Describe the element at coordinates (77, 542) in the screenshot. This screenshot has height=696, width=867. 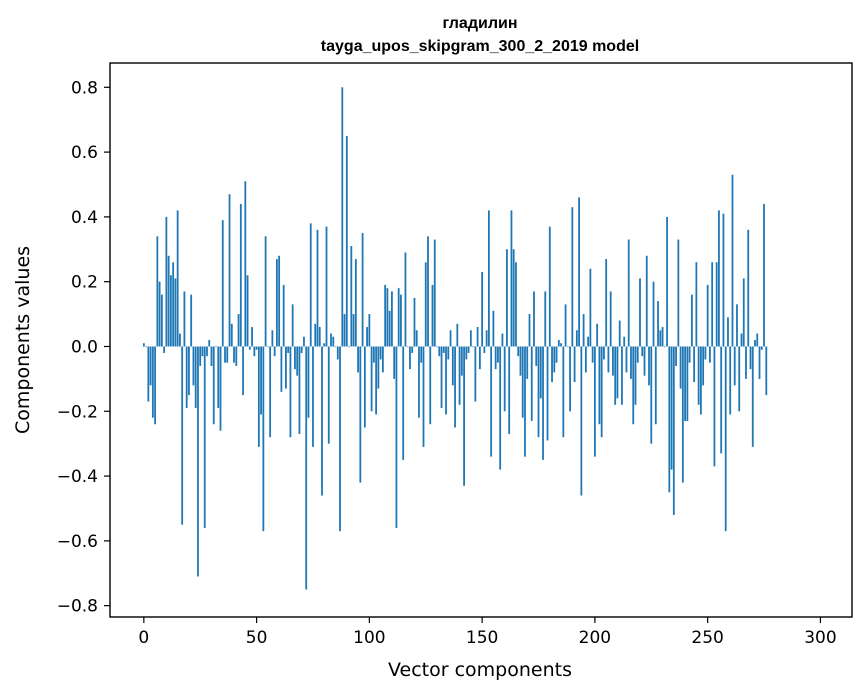
I see `y-tick-label: −0.6` at that location.